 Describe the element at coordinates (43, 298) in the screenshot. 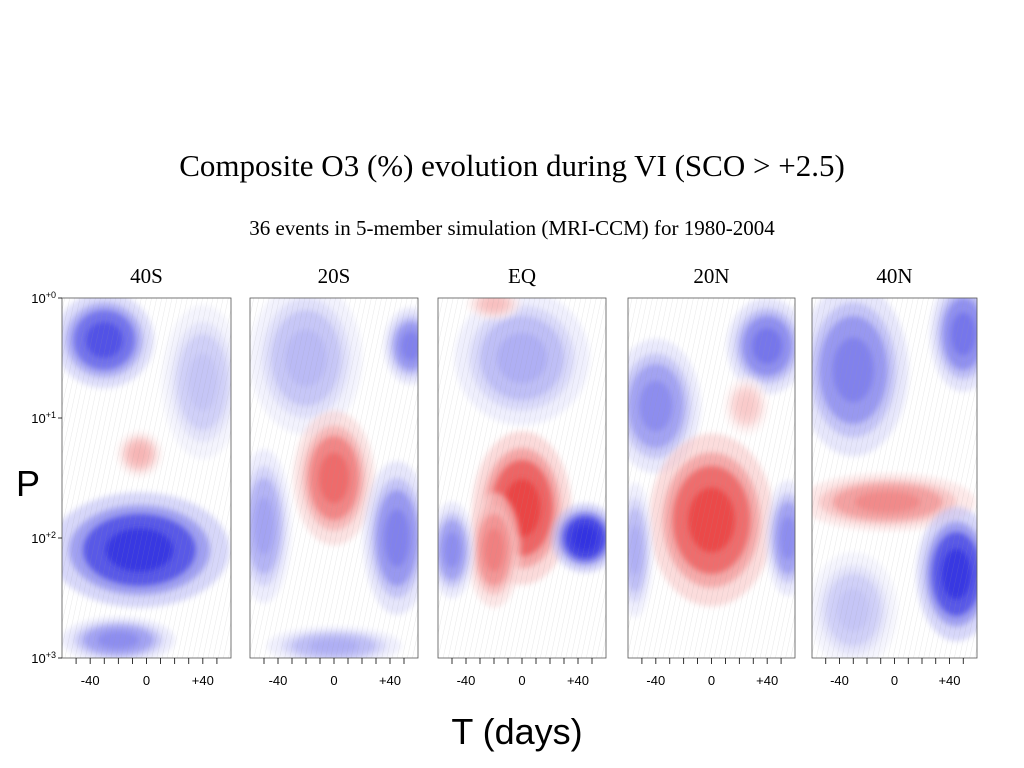

I see `y-tick-label: 10+0` at that location.